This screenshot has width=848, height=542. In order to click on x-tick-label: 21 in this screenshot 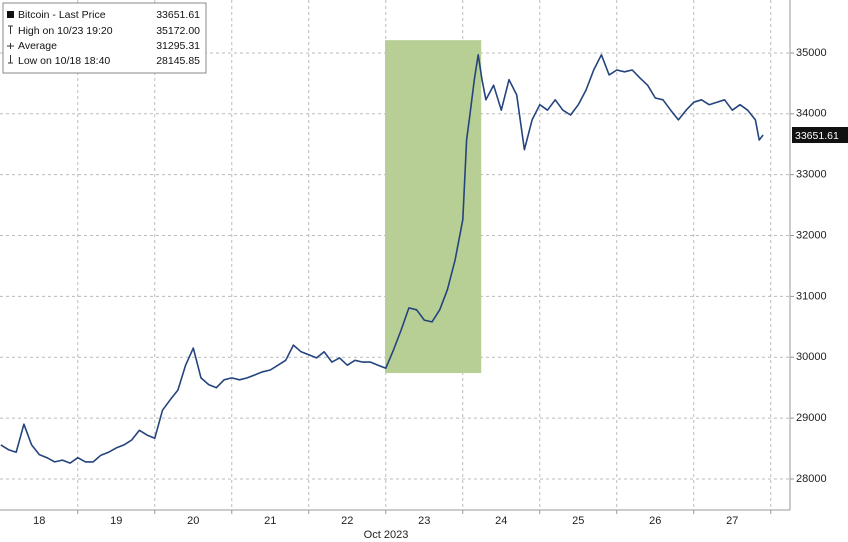, I will do `click(270, 521)`.